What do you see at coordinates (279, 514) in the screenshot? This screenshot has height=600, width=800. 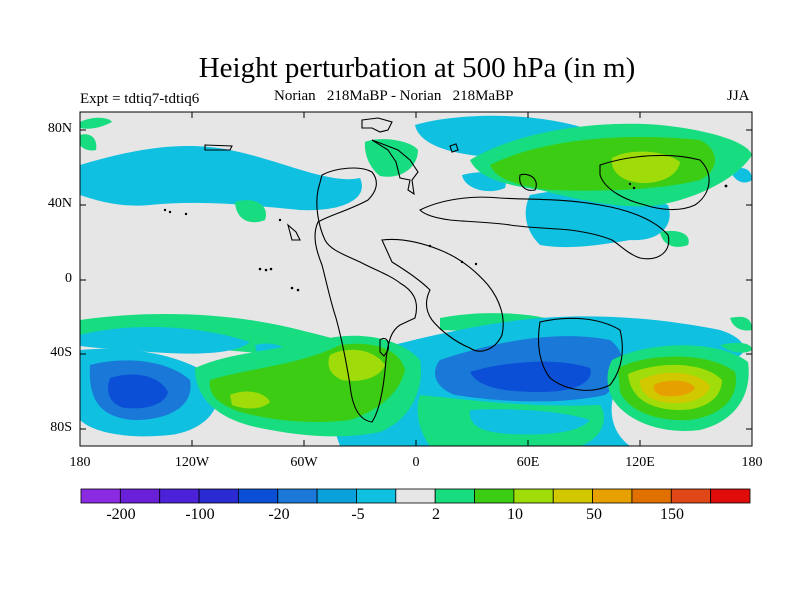 I see `colorbar-label: -20` at bounding box center [279, 514].